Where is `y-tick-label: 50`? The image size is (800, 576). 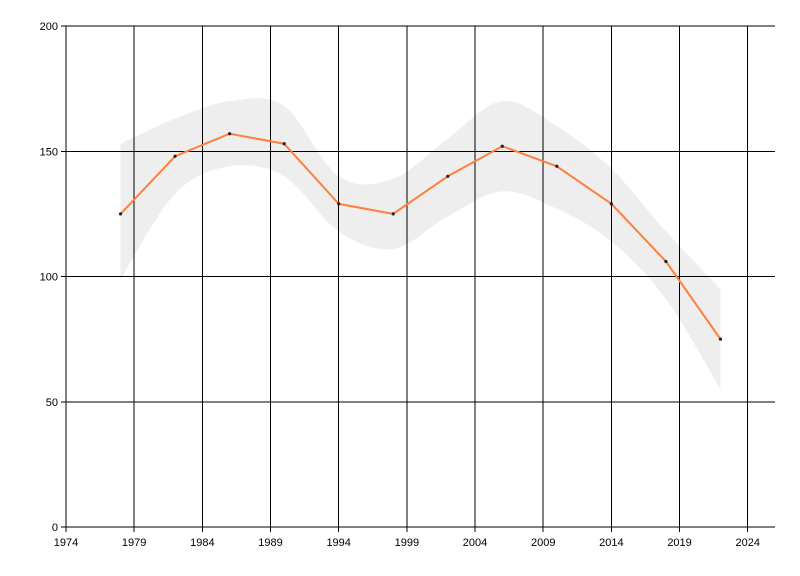
y-tick-label: 50 is located at coordinates (52, 403).